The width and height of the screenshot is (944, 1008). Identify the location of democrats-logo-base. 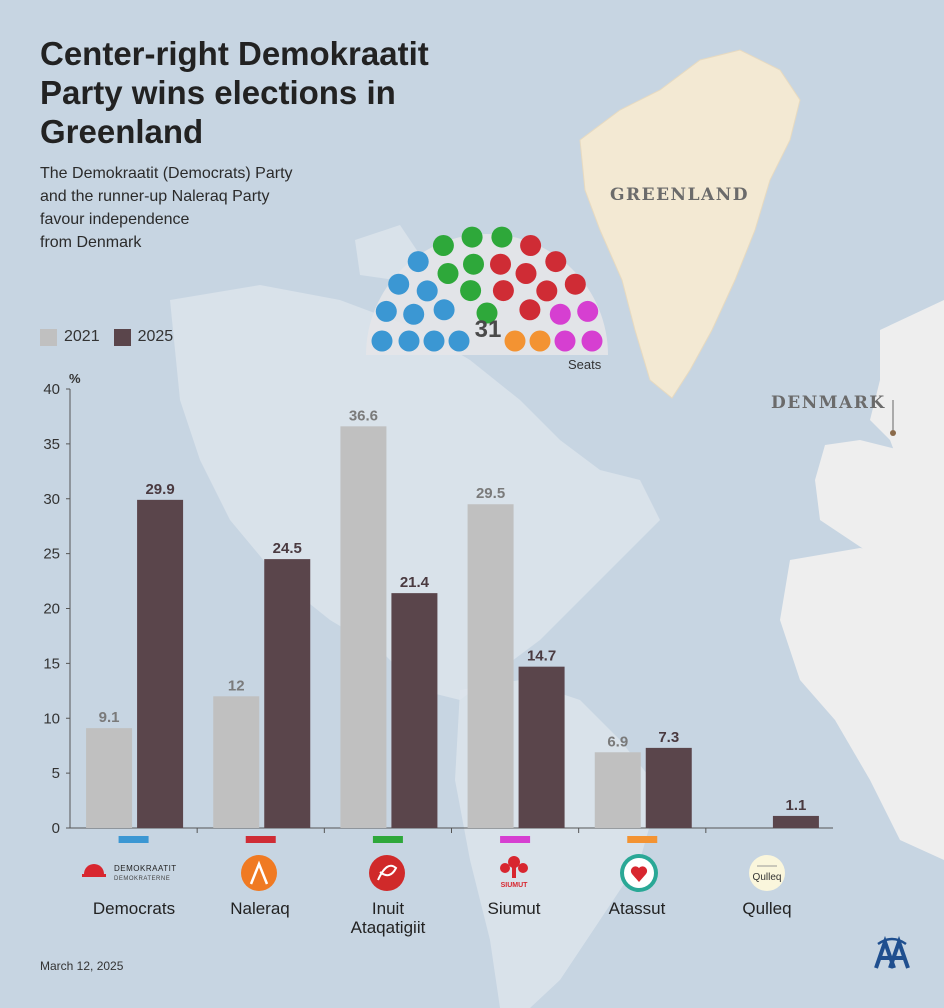
(94, 875).